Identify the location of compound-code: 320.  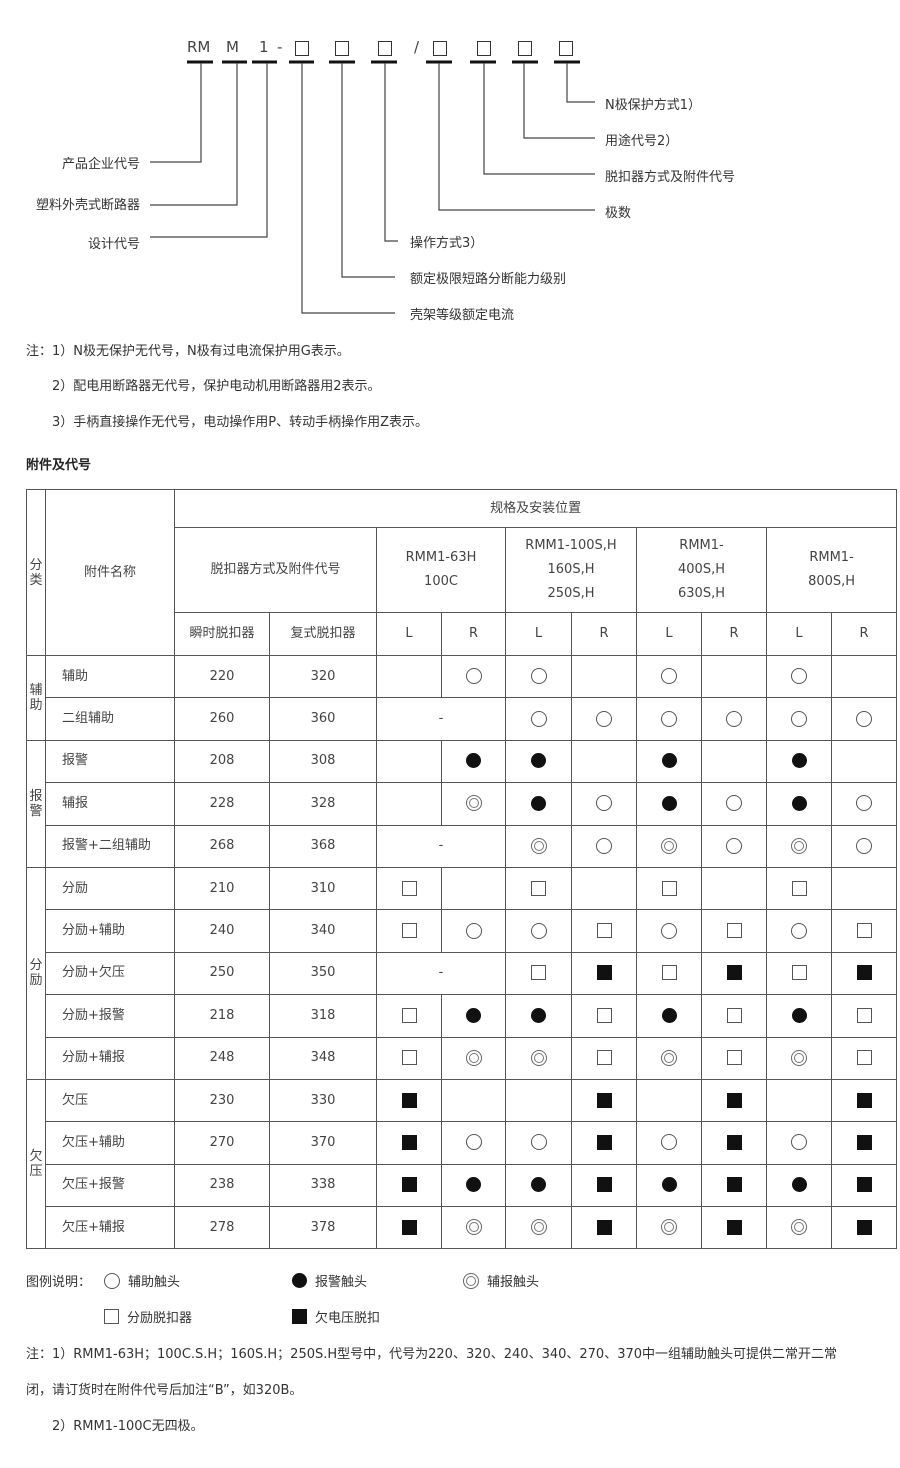
(323, 676).